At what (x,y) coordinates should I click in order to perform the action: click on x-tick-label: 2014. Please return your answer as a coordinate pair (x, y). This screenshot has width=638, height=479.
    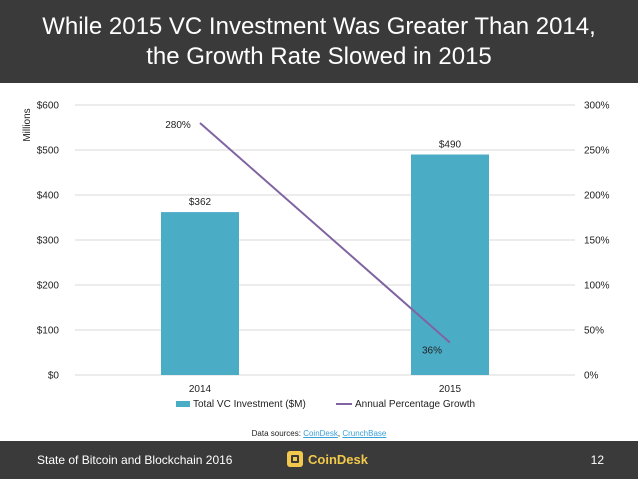
    Looking at the image, I should click on (200, 389).